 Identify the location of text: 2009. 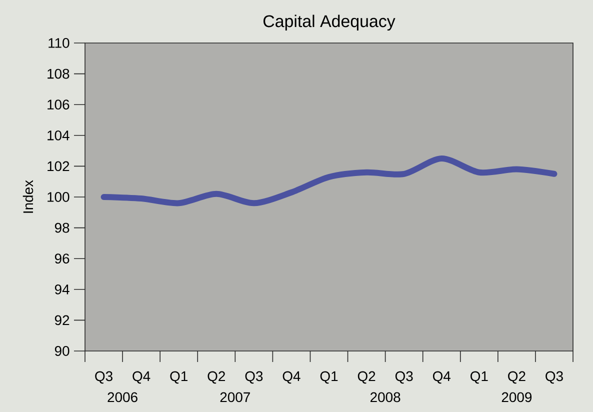
(517, 397).